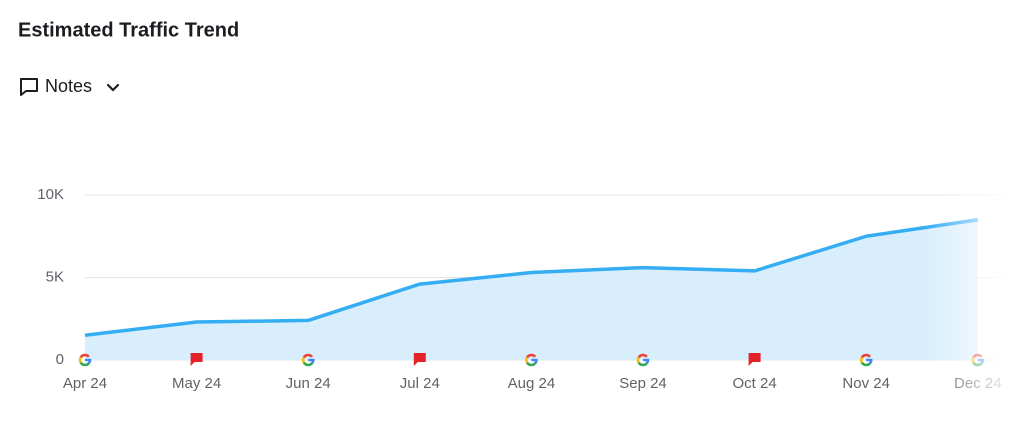 The height and width of the screenshot is (423, 1024). What do you see at coordinates (29, 87) in the screenshot?
I see `notes-icon` at bounding box center [29, 87].